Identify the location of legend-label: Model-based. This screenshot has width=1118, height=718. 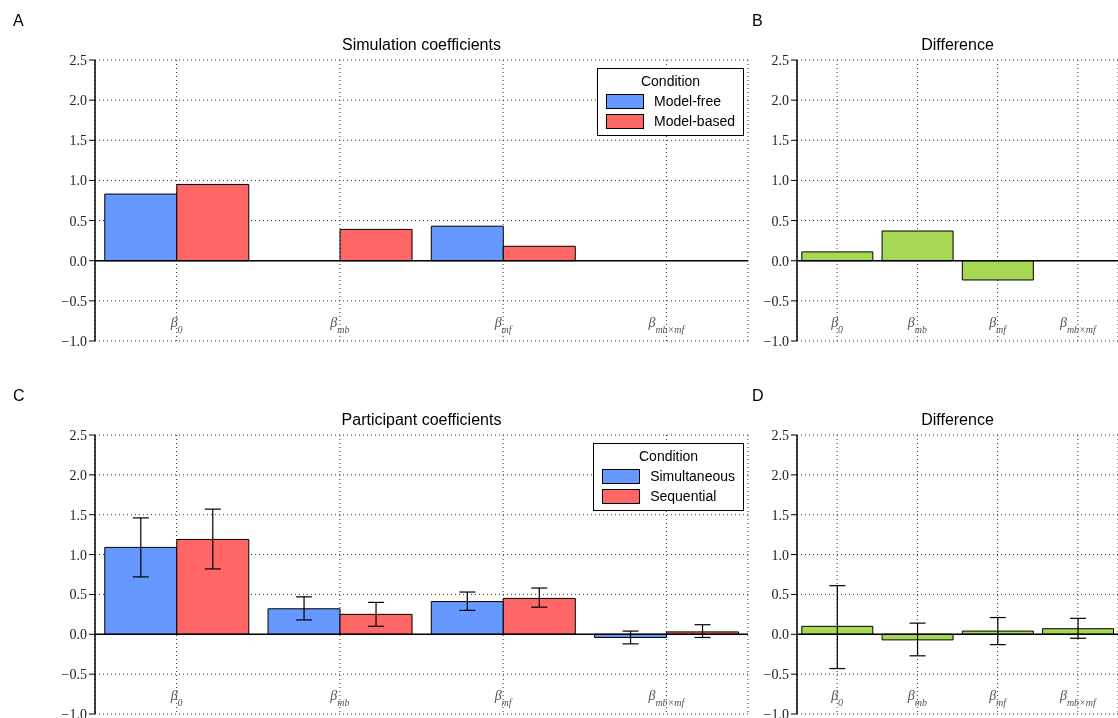
(694, 121).